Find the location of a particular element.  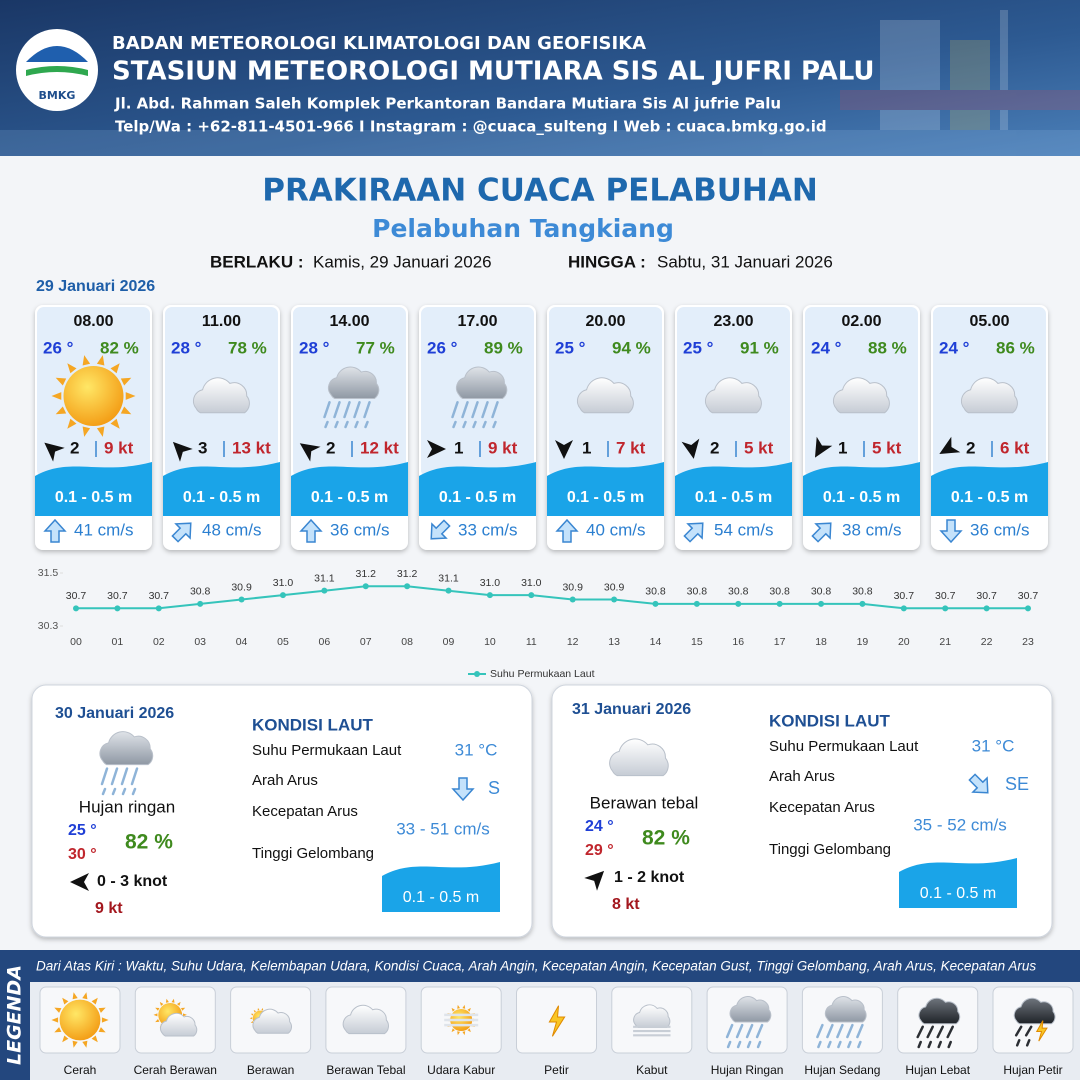

day-wind: 0 - 3 knot is located at coordinates (132, 881).